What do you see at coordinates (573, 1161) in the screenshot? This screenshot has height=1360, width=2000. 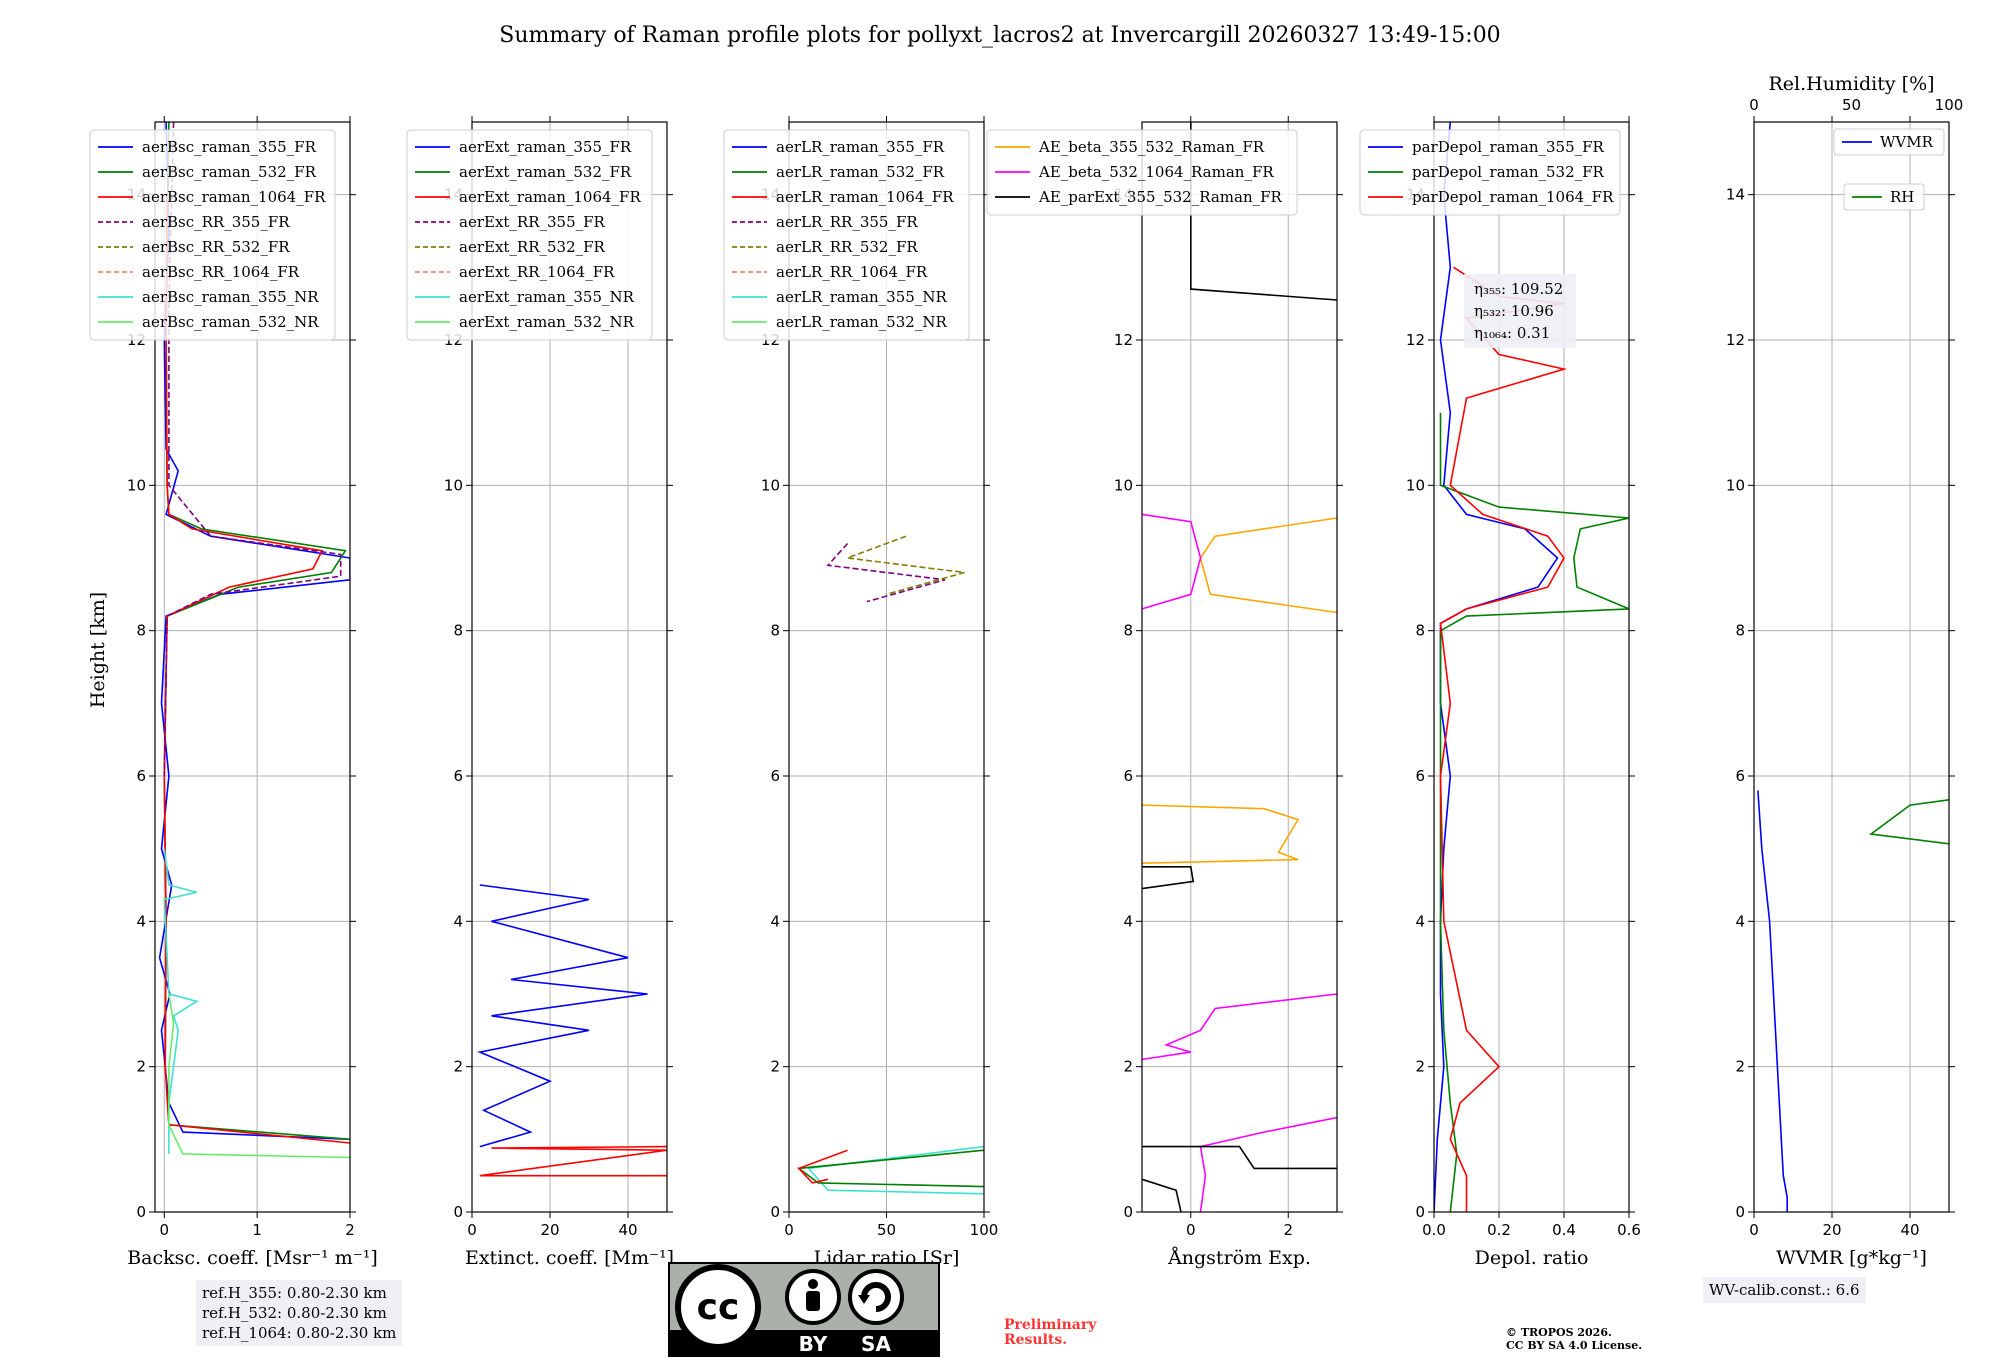 I see `series-aerExt_raman_355_FR_upper` at bounding box center [573, 1161].